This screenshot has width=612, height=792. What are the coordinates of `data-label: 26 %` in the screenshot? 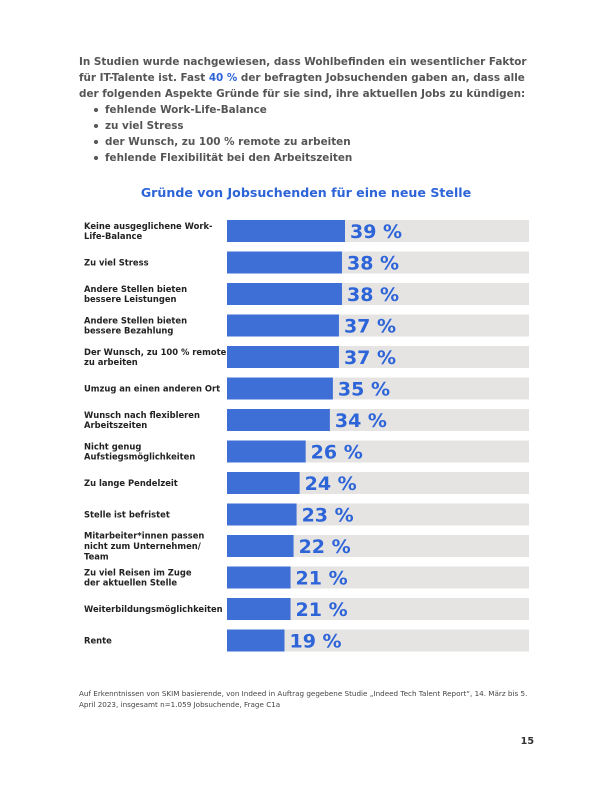 It's located at (337, 453).